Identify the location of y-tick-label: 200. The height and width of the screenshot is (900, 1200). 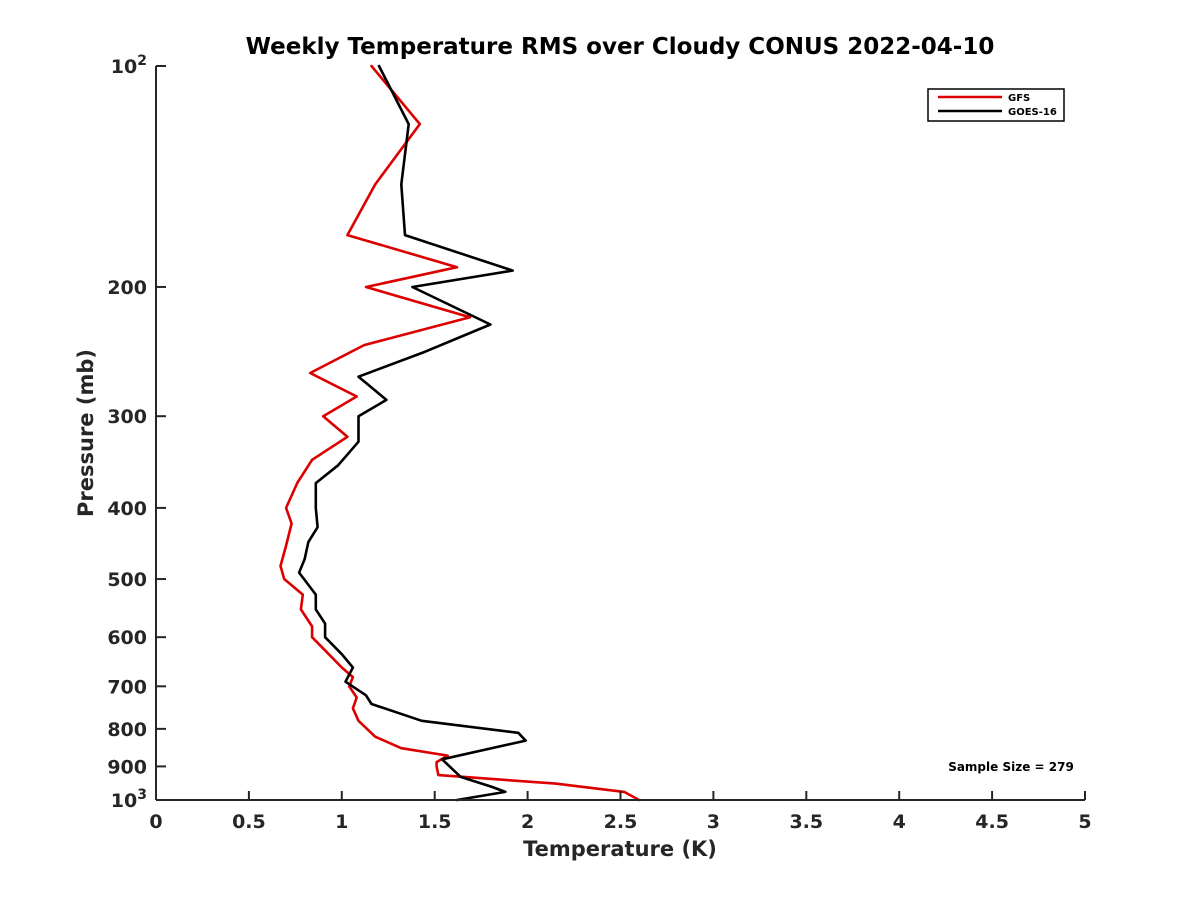
(127, 288).